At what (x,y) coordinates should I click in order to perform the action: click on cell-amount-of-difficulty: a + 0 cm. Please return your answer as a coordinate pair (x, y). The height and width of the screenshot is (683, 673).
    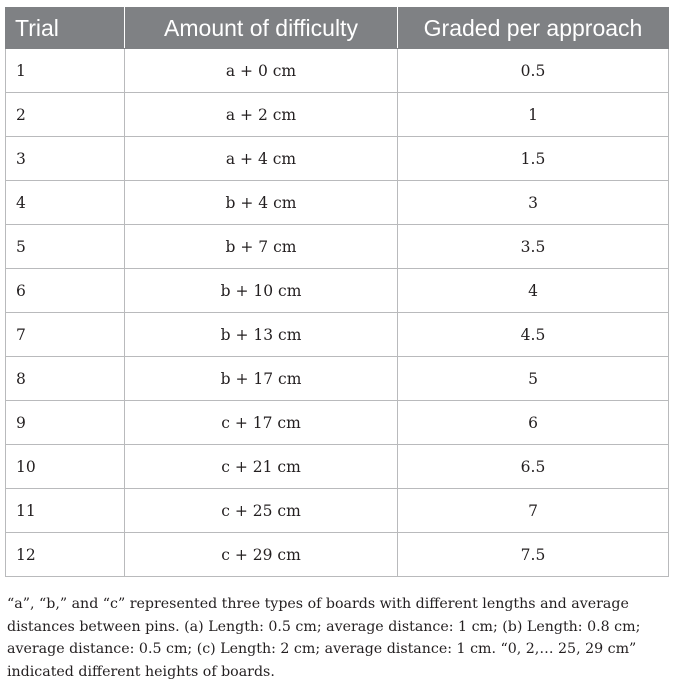
    Looking at the image, I should click on (261, 70).